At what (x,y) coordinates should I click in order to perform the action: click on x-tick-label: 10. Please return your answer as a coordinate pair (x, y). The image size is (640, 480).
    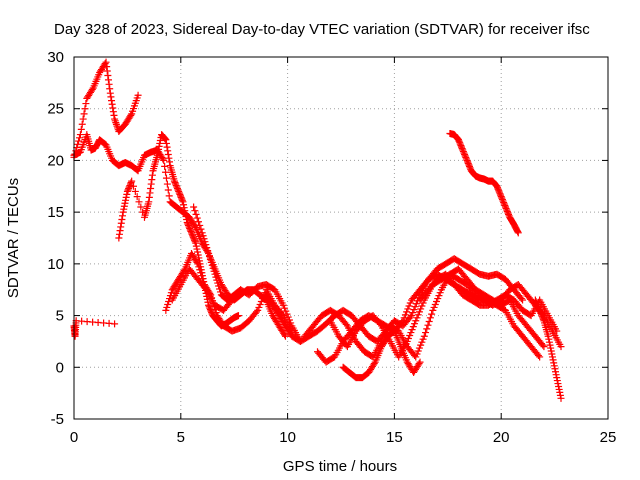
    Looking at the image, I should click on (287, 437).